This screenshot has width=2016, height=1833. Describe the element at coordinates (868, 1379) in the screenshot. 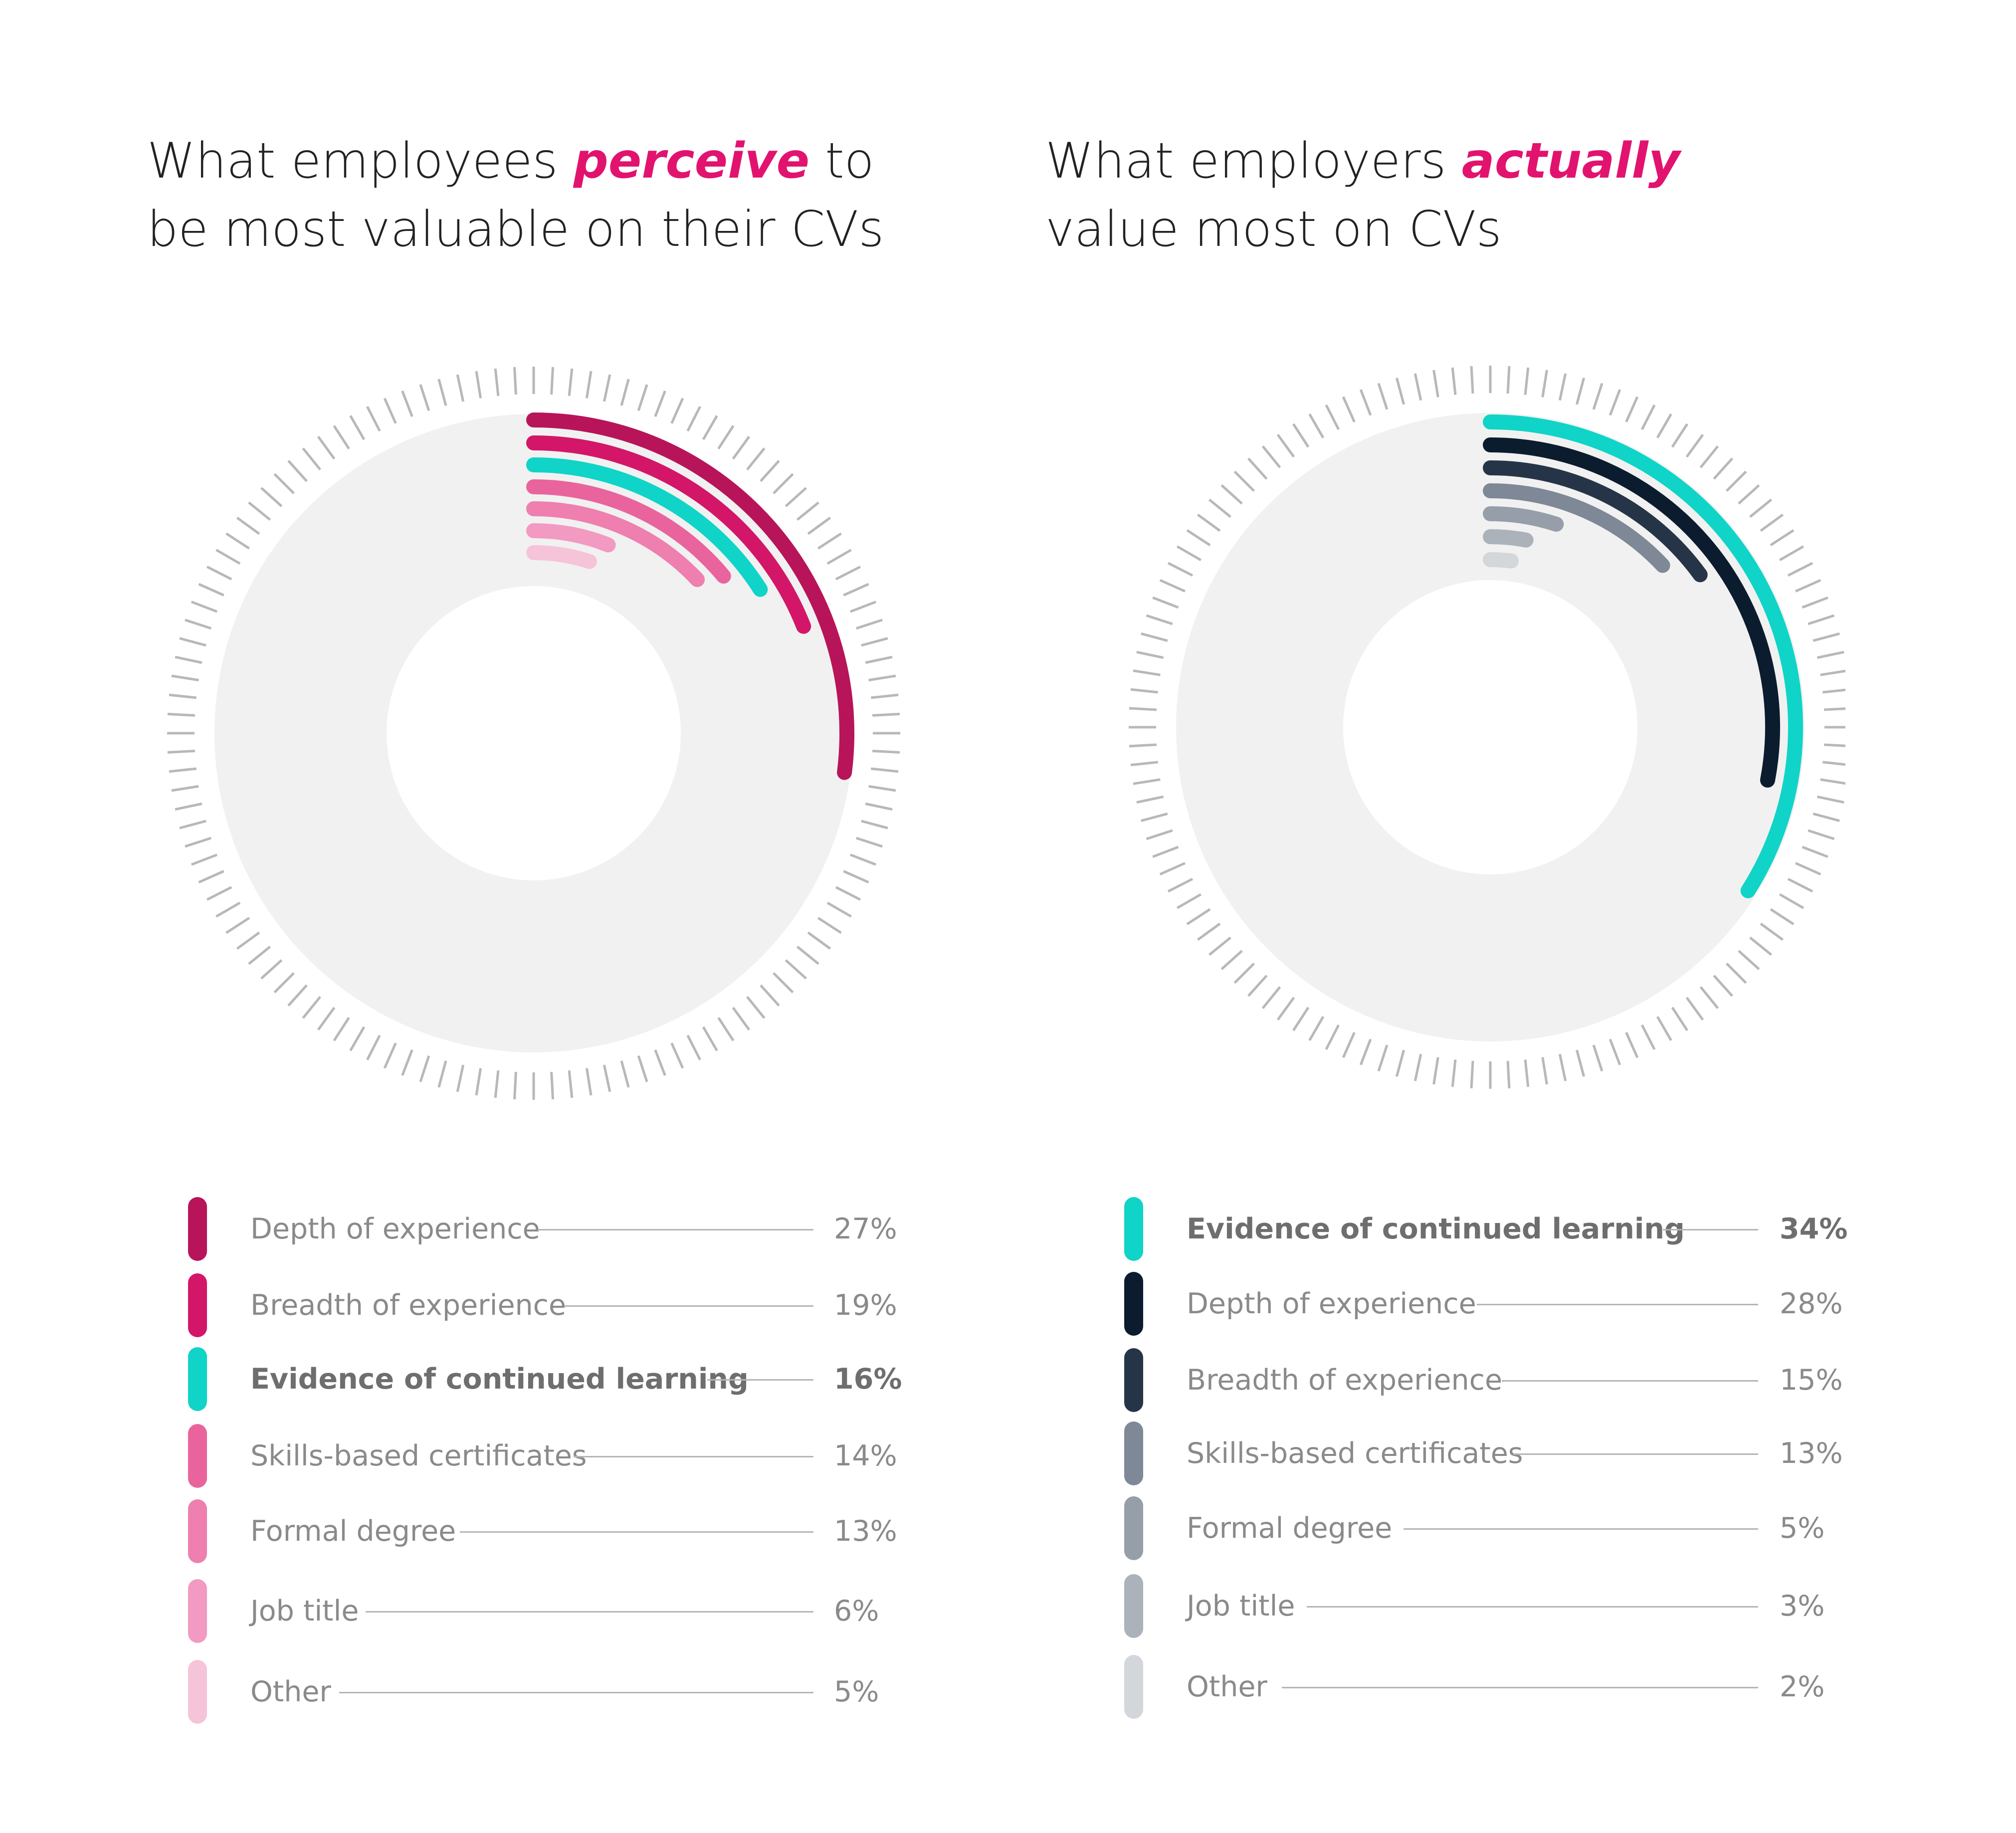

I see `legend-value: 16%` at that location.